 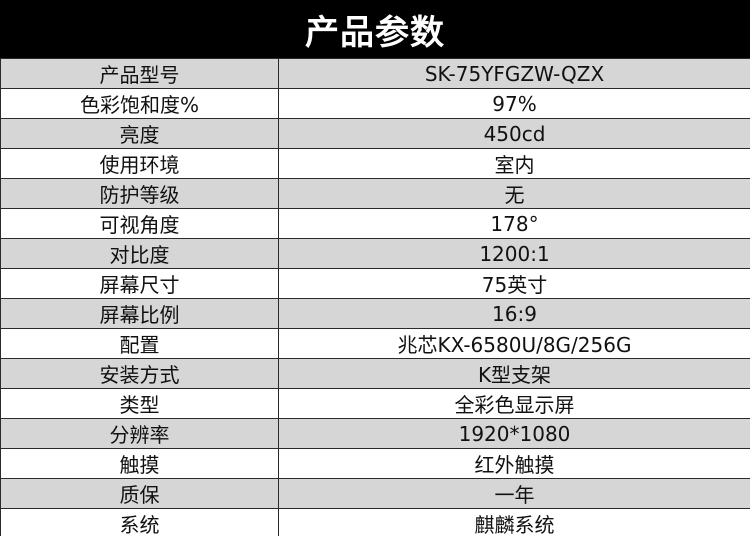 I want to click on spec-value: 1920*1080, so click(x=514, y=433).